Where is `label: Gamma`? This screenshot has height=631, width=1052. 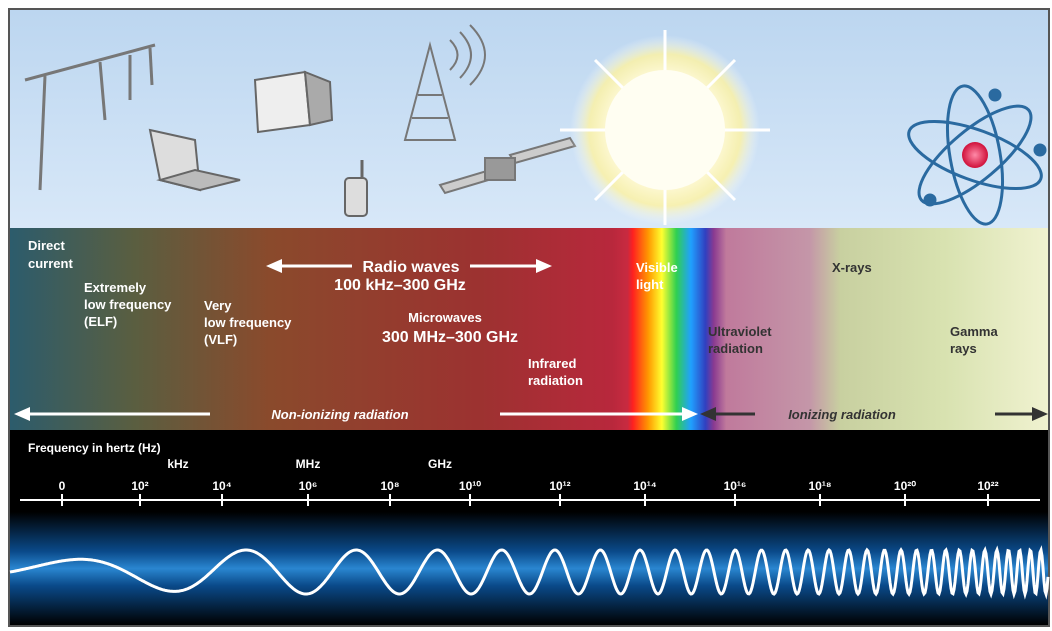 label: Gamma is located at coordinates (974, 331).